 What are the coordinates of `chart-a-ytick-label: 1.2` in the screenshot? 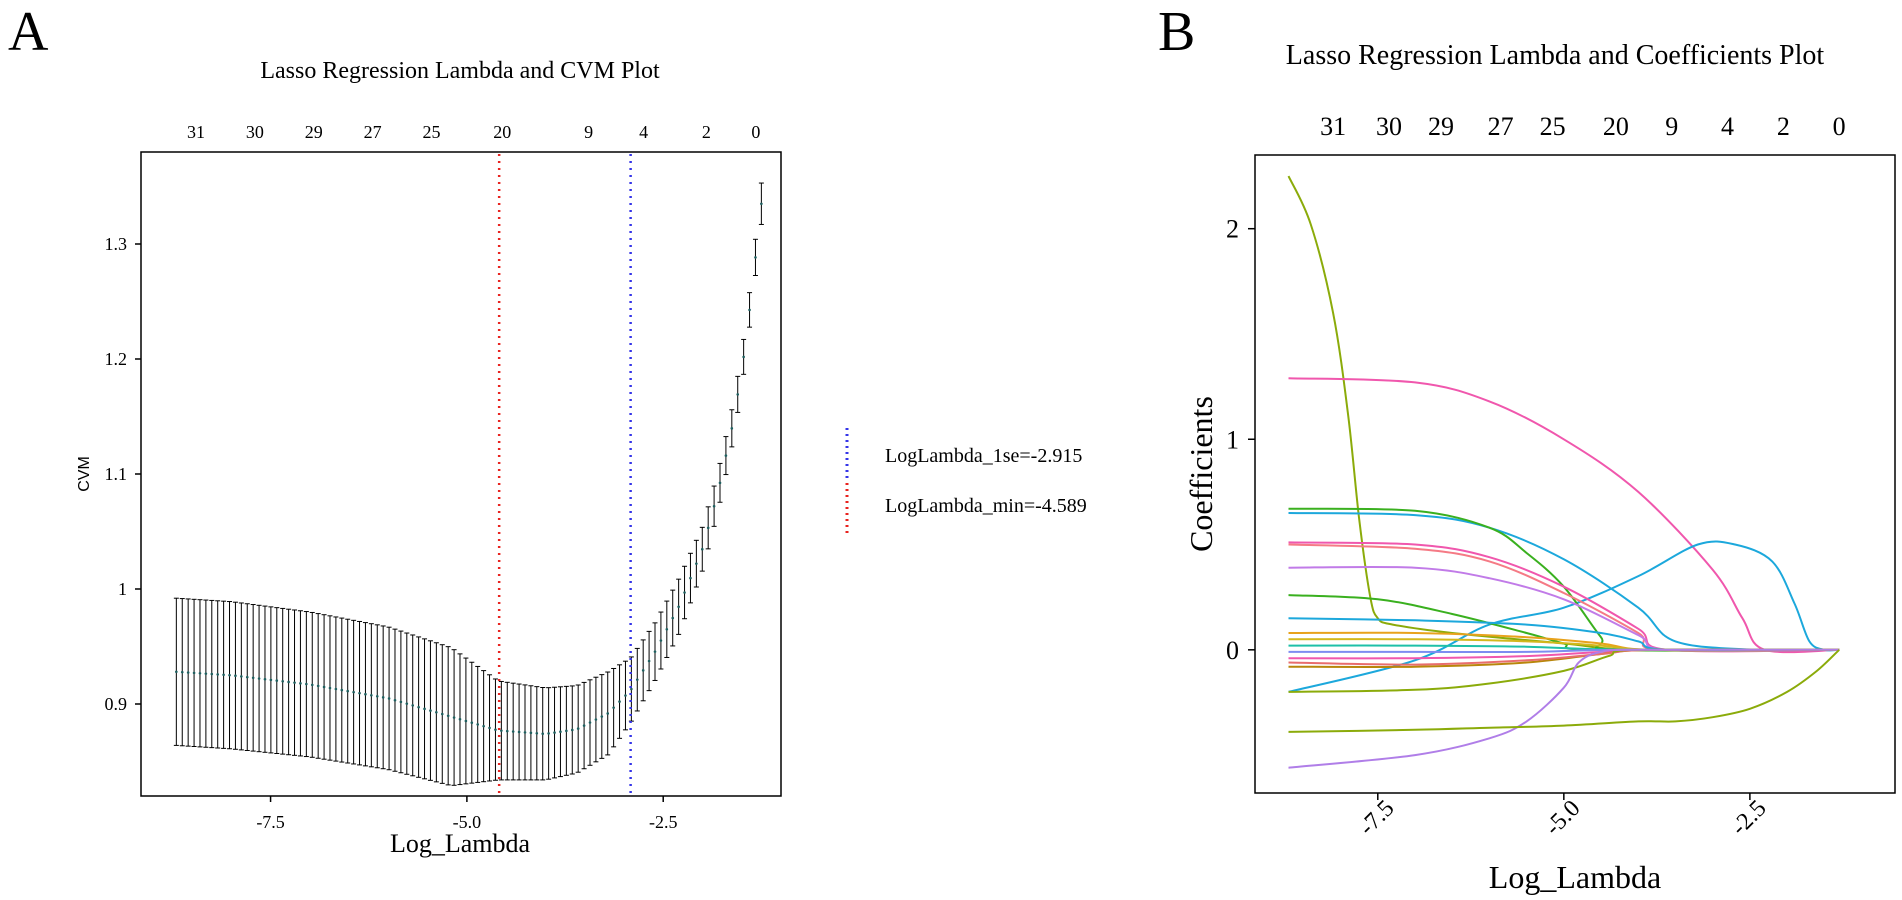 It's located at (116, 359).